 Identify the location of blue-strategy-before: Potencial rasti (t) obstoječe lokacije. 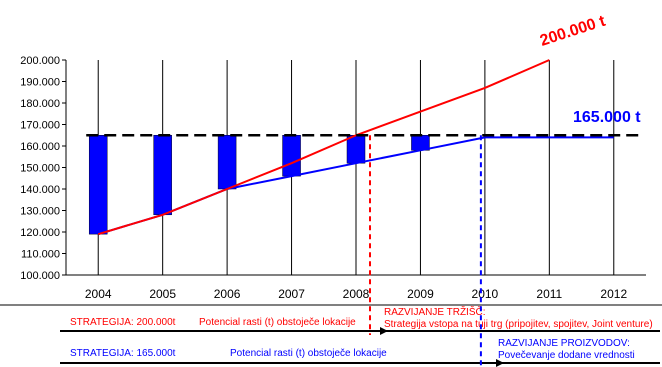
(308, 353).